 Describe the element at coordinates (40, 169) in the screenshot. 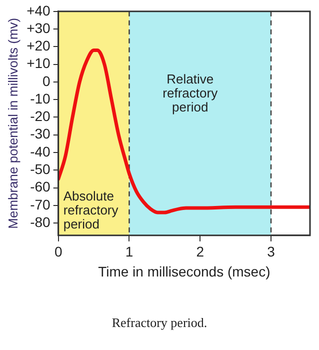

I see `y-tick-label: -50` at that location.